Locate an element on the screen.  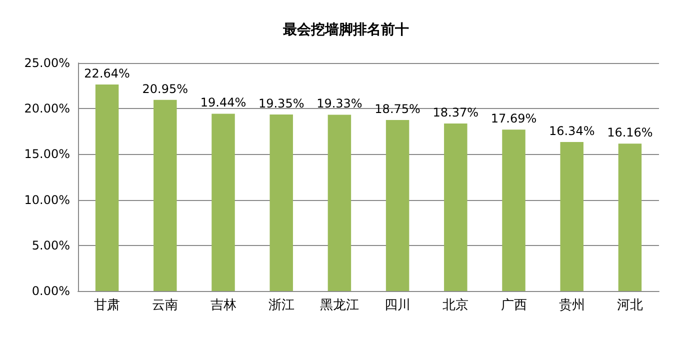
x-tick-label: 贵州 is located at coordinates (571, 305).